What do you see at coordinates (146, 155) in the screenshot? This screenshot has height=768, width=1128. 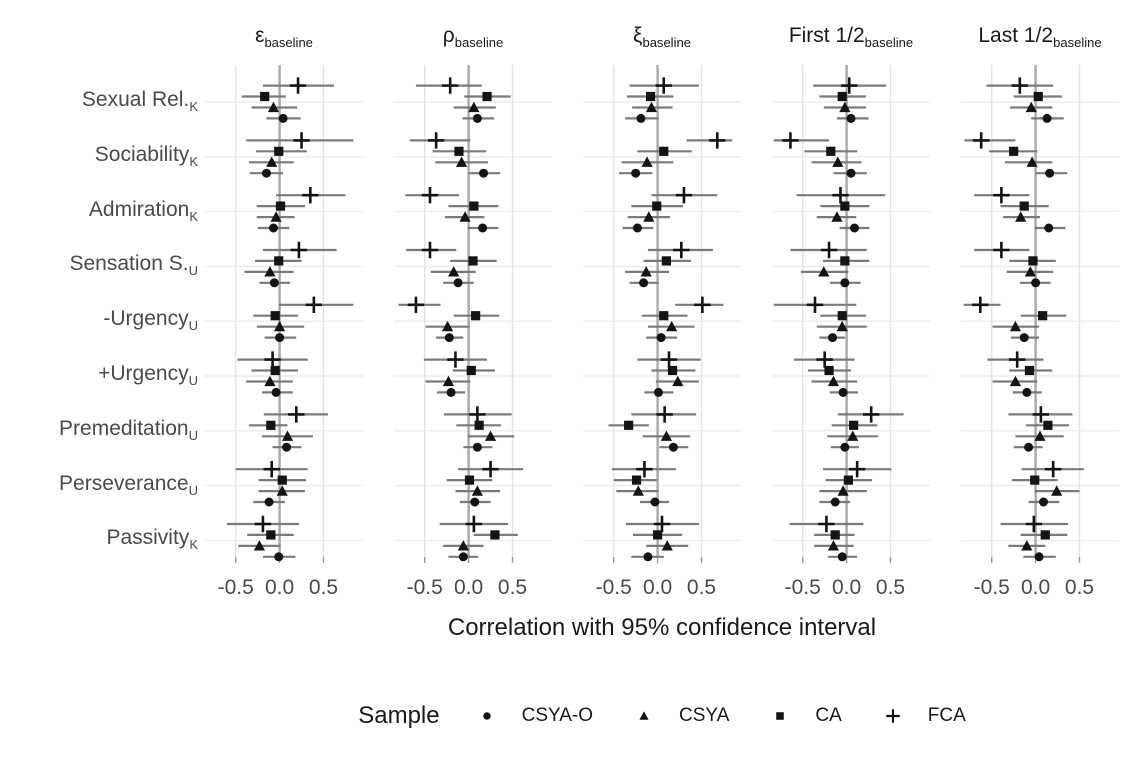 I see `y-axis-label: SociabilityK` at bounding box center [146, 155].